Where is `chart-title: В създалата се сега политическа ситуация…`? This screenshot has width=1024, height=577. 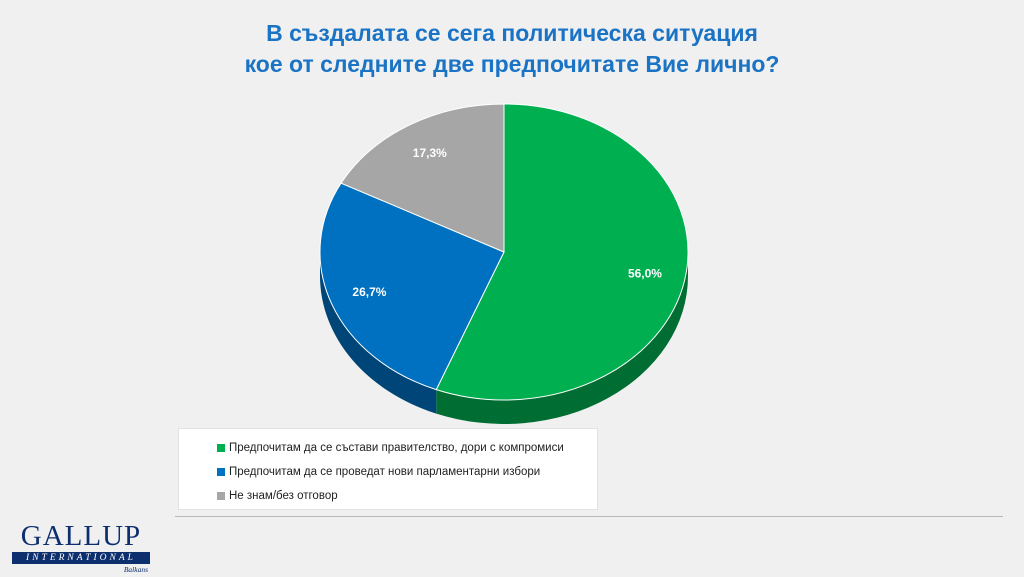 chart-title: В създалата се сега политическа ситуация… is located at coordinates (512, 49).